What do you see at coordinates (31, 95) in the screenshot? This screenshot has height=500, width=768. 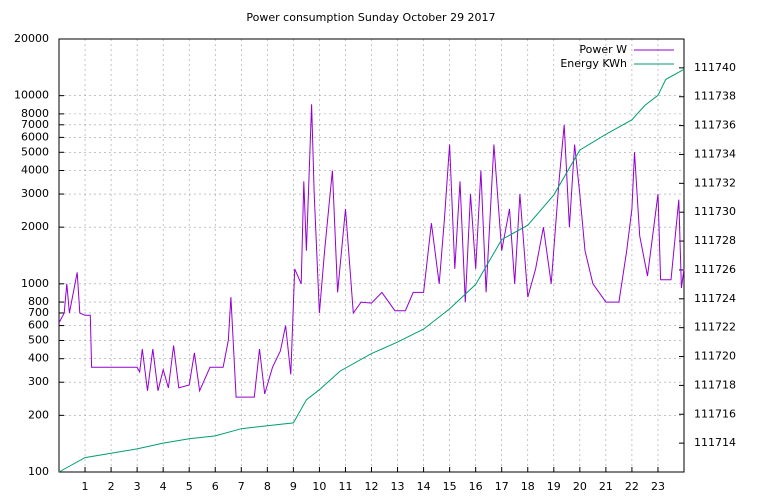 I see `y-tick-label: 10000` at bounding box center [31, 95].